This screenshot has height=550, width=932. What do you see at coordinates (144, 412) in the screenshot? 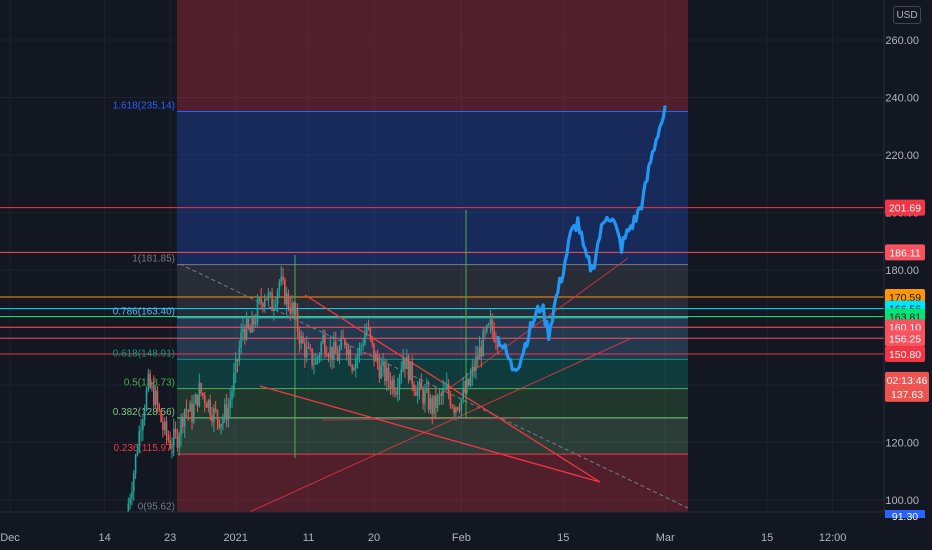
I see `fib-level-label: 0.382(128.56)` at bounding box center [144, 412].